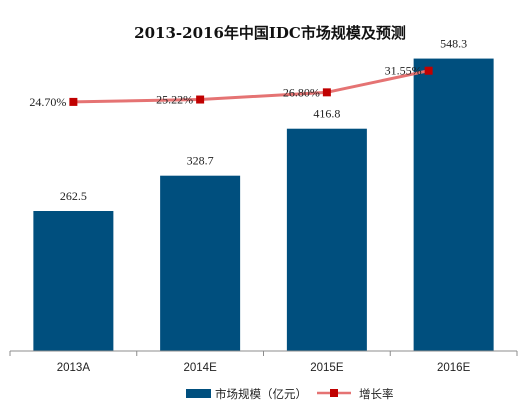 The width and height of the screenshot is (523, 412). I want to click on growth-rate-label: 26.80%, so click(301, 92).